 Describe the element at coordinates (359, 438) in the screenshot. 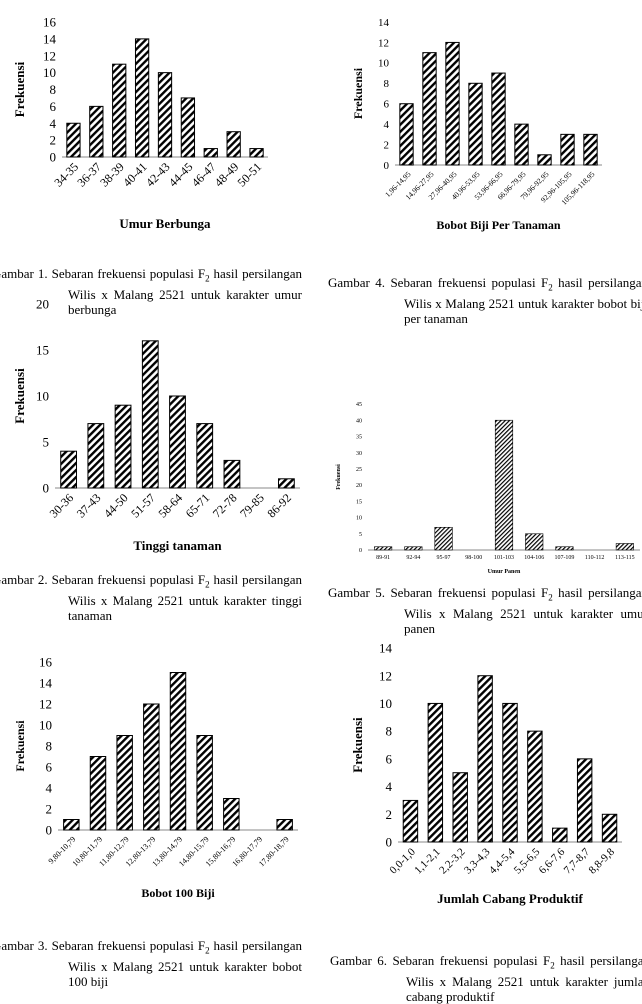

I see `y-tick-label: 35` at that location.